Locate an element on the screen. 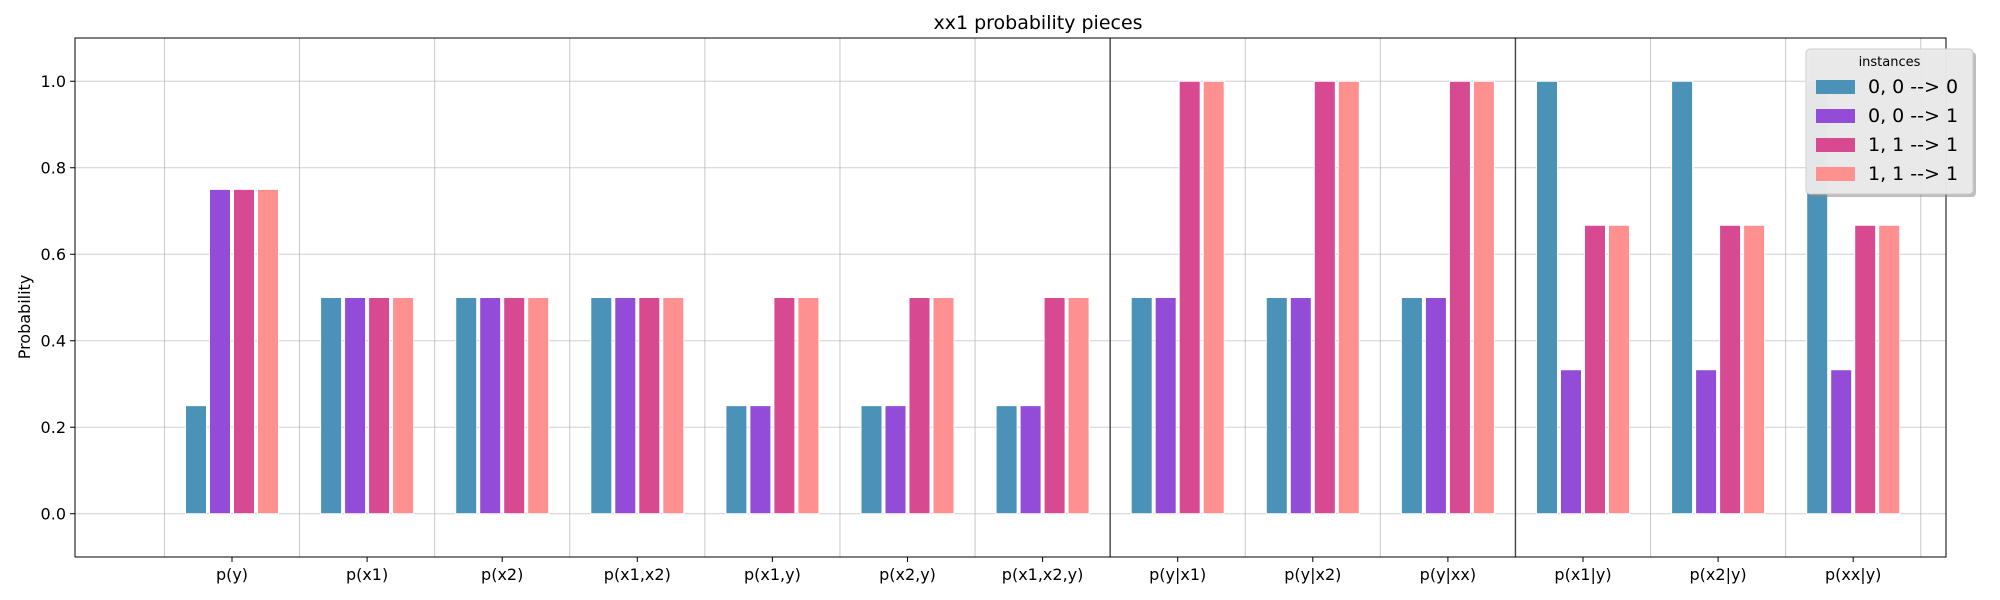 Image resolution: width=2000 pixels, height=600 pixels. y-tick-label: 0.8 is located at coordinates (53, 167).